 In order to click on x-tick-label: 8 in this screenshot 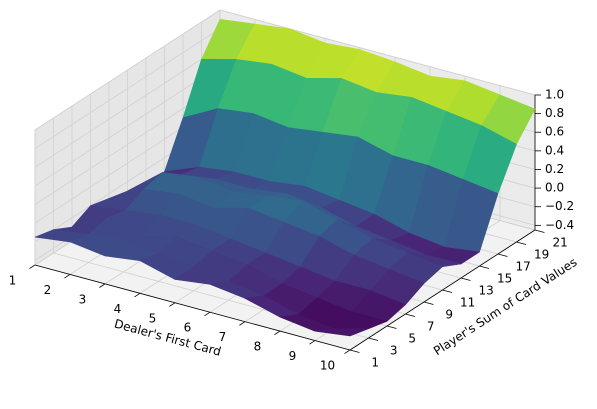, I will do `click(258, 347)`.